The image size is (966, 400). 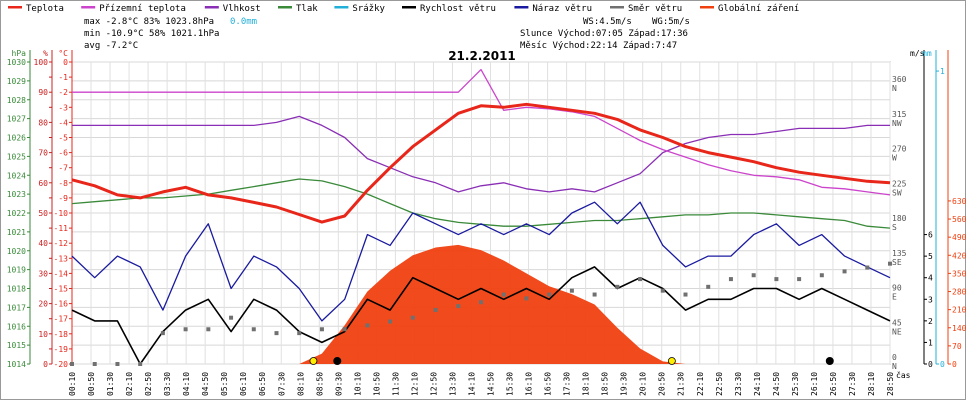 I want to click on wind-tick-label: 5, so click(x=930, y=256).